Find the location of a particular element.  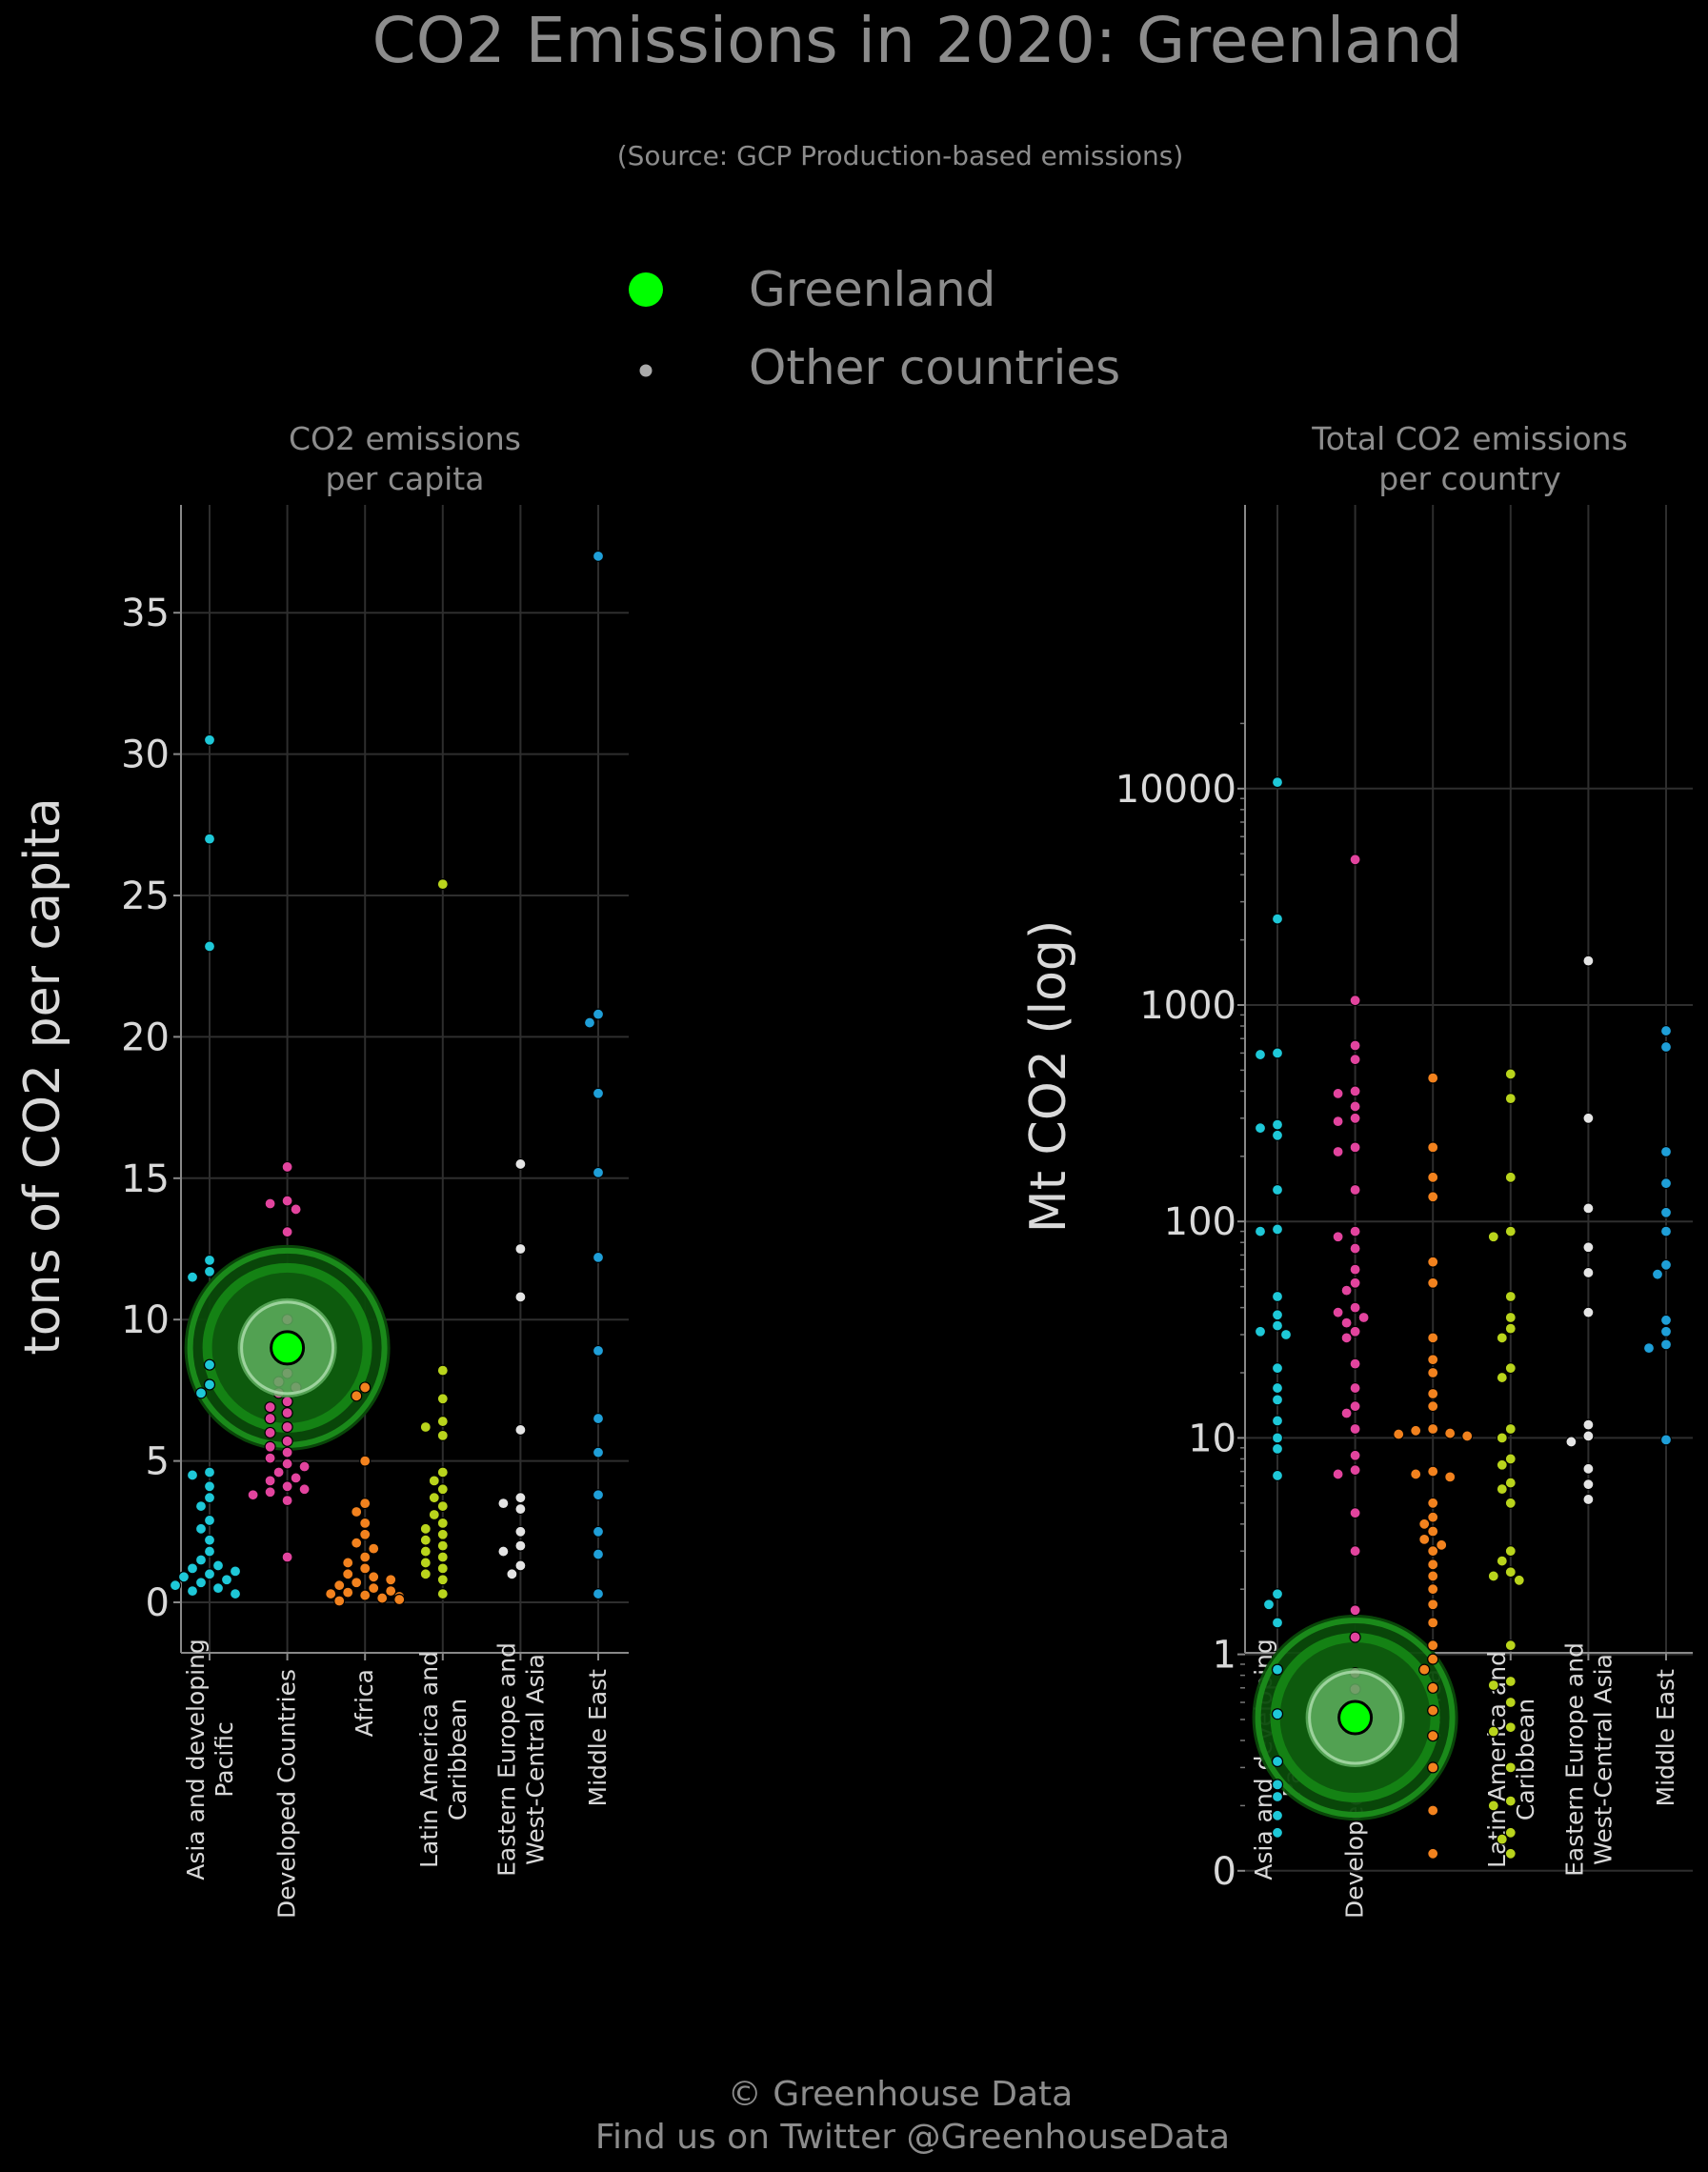

x-tick-label: Eastern Europe and West-Central Asia is located at coordinates (521, 1759).